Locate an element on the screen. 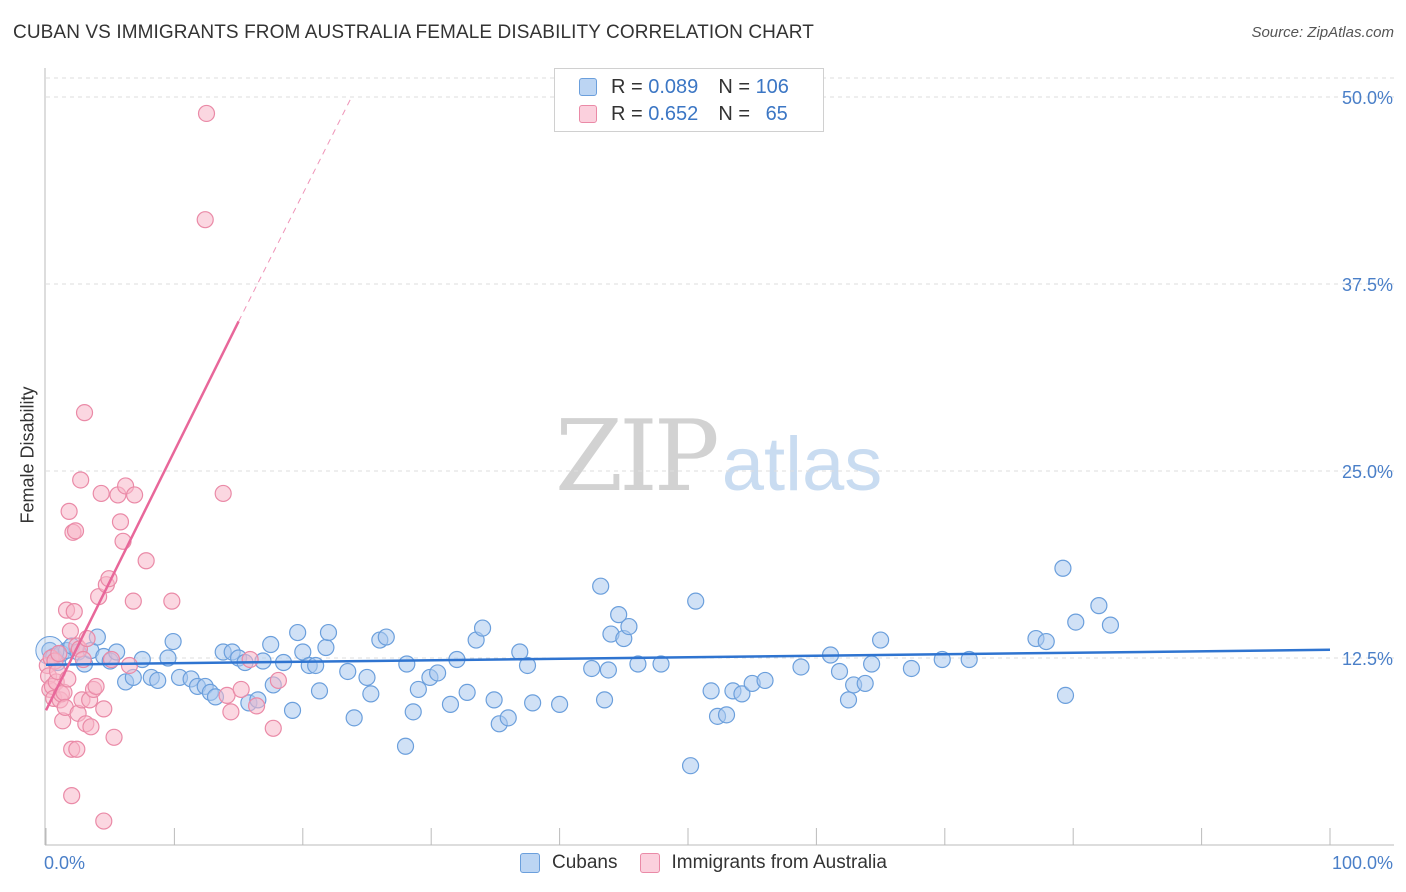 The height and width of the screenshot is (892, 1406). series-immigrants-australia is located at coordinates (163, 467).